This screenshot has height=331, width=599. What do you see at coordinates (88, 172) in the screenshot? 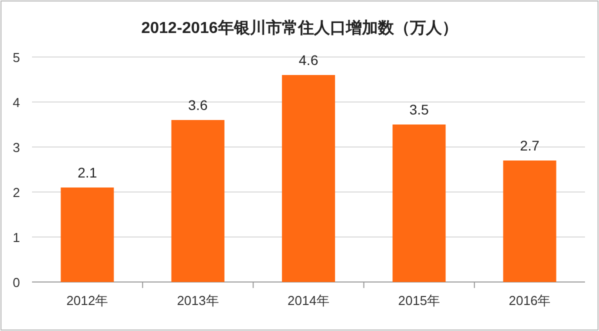
I see `data-label: 2.1` at bounding box center [88, 172].